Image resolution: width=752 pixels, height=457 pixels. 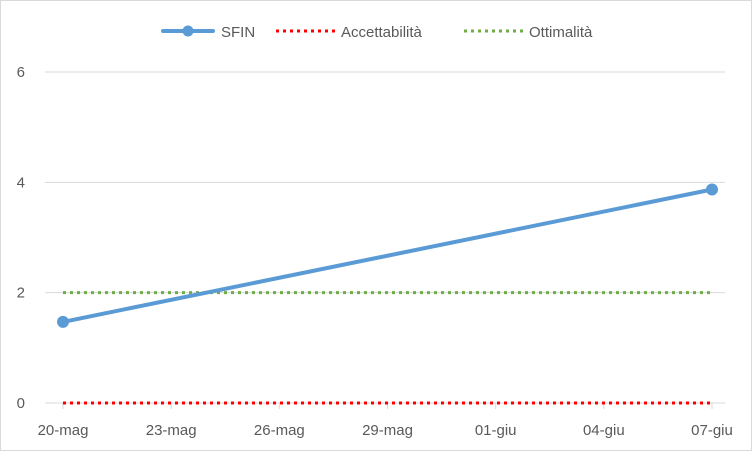 I want to click on legend-label-accettabilita: Accettabilità, so click(x=382, y=32).